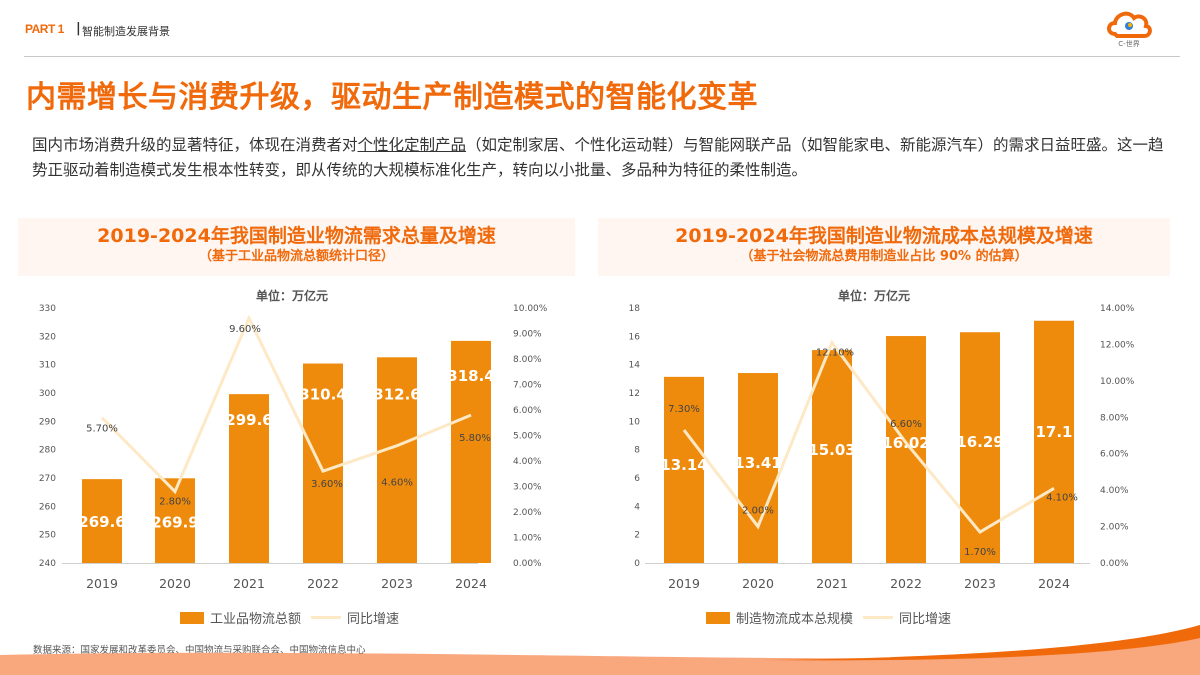 This screenshot has height=675, width=1200. I want to click on bar-value-label: 269.6, so click(101, 522).